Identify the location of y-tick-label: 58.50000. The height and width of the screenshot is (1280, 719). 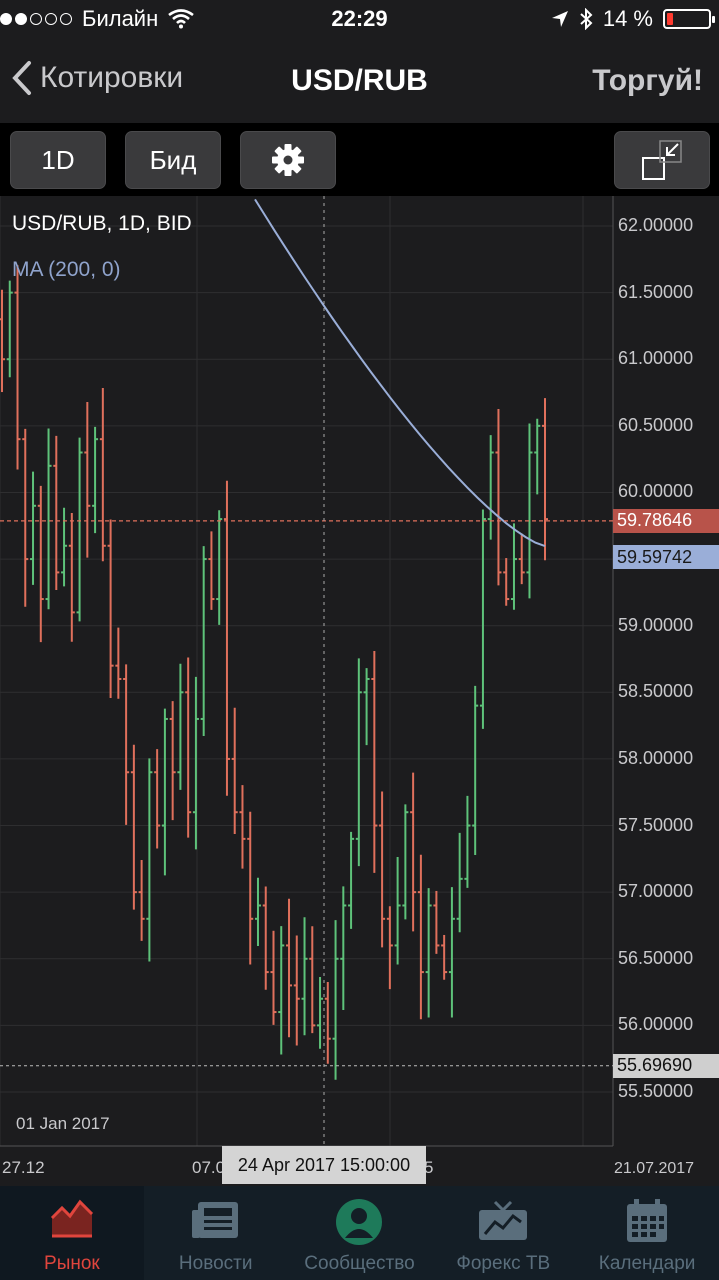
(656, 691).